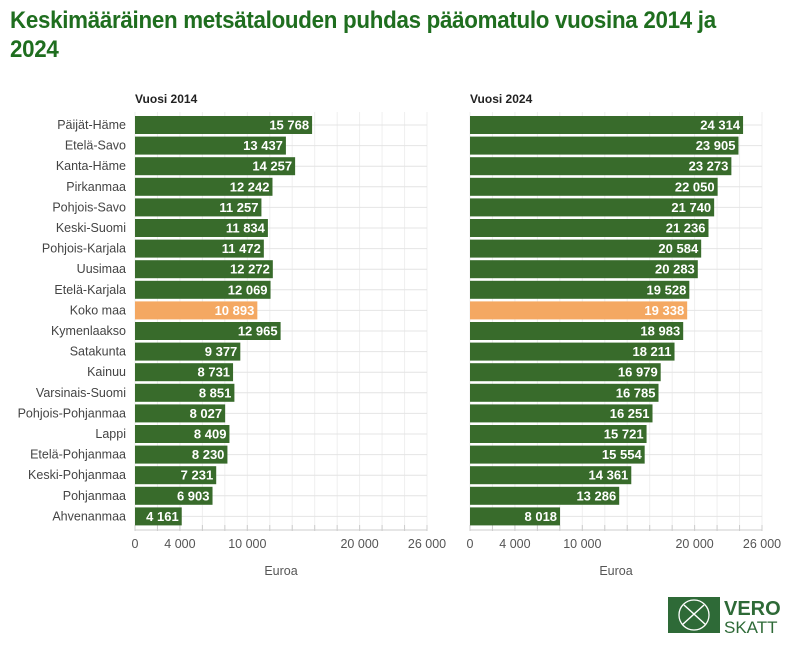  What do you see at coordinates (660, 331) in the screenshot?
I see `data-label: 18 983` at bounding box center [660, 331].